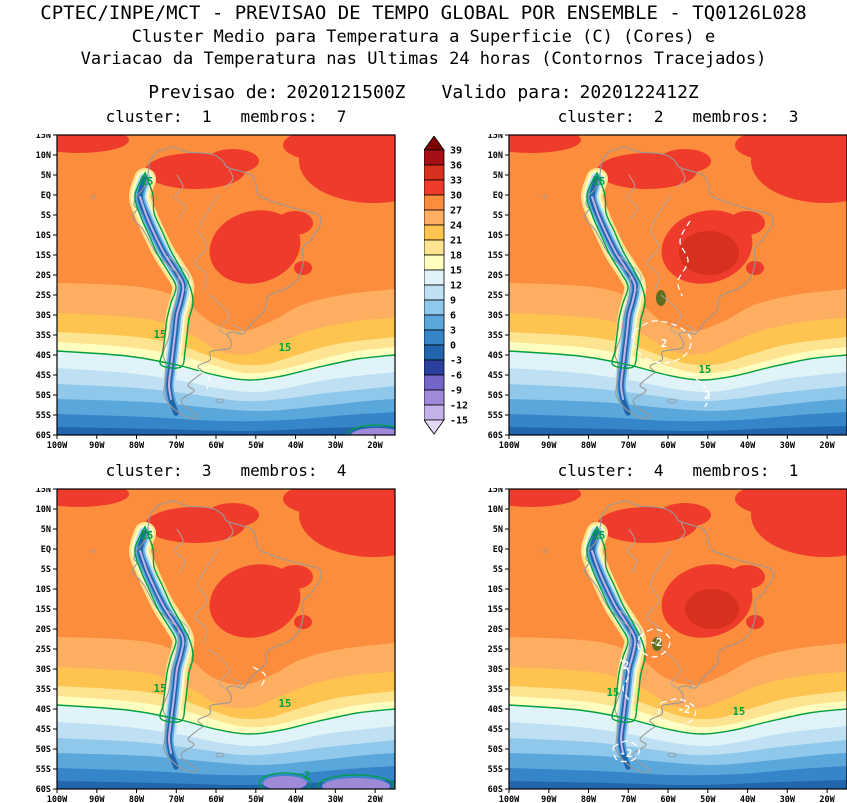 Image resolution: width=847 pixels, height=803 pixels. What do you see at coordinates (456, 181) in the screenshot?
I see `colorbar-tick-label: 33` at bounding box center [456, 181].